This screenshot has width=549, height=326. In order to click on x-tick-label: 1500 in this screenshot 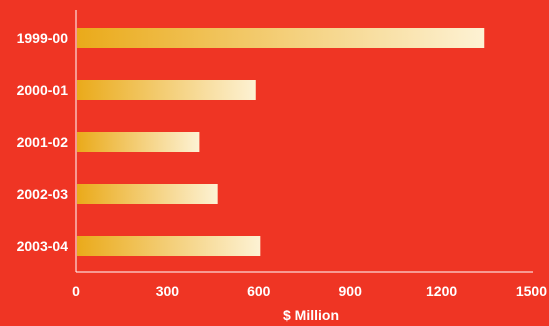, I will do `click(531, 291)`.